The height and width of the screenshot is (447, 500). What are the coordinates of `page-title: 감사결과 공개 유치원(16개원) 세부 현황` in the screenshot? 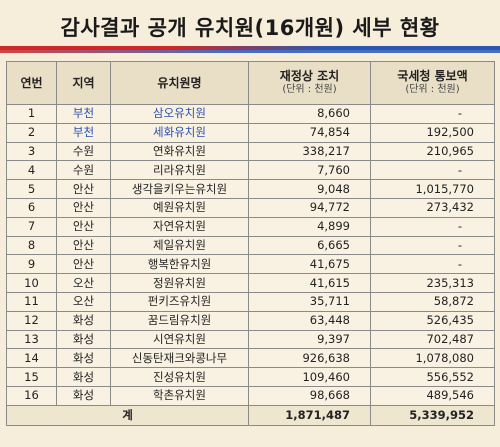 It's located at (250, 28).